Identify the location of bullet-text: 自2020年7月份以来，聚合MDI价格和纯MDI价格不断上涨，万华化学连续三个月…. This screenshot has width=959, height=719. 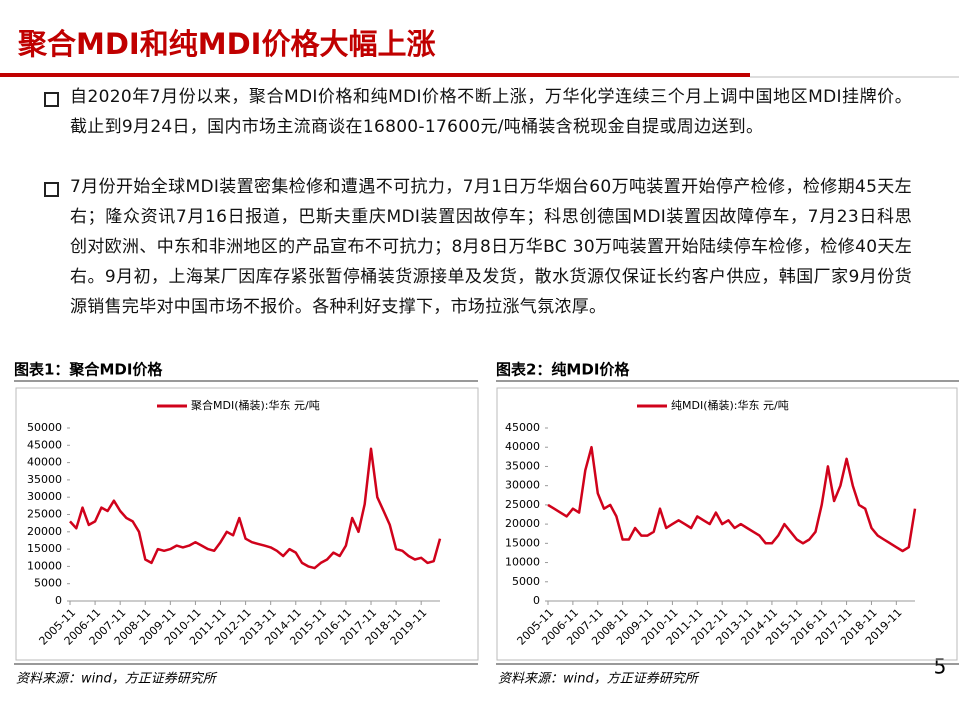
(491, 112).